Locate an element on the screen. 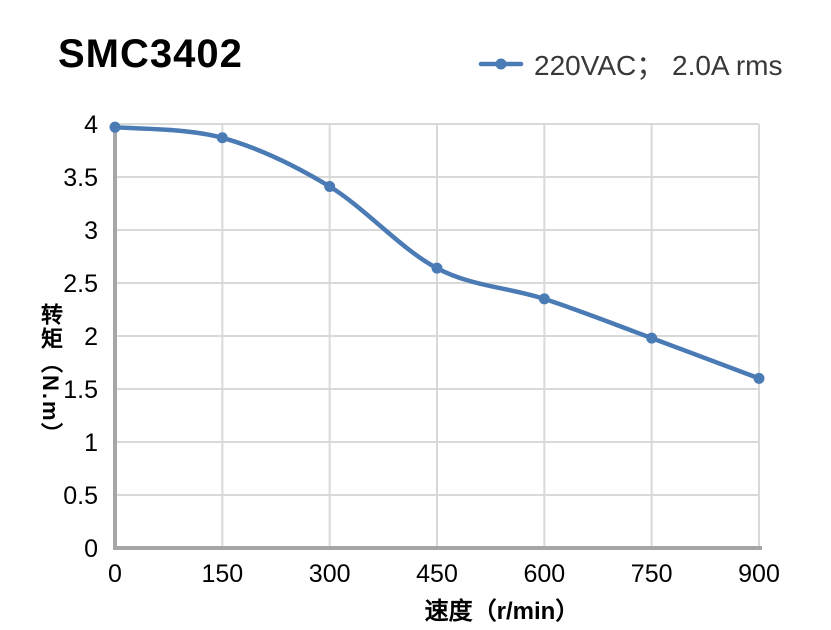 The height and width of the screenshot is (630, 831). y-tick-label: 2 is located at coordinates (91, 337).